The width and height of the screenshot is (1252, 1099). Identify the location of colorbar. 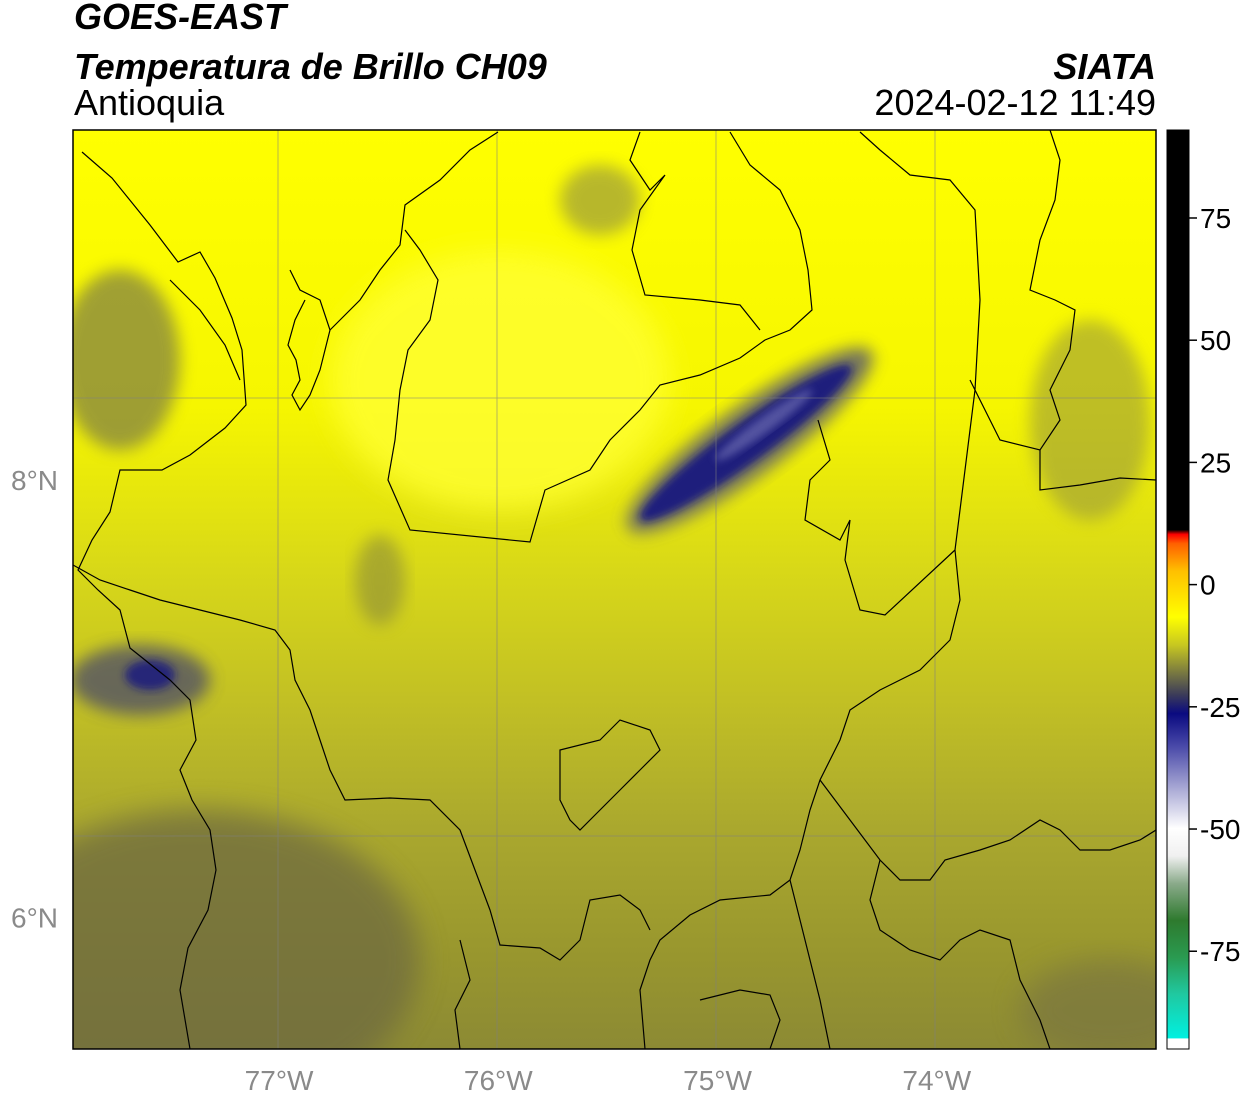
(1178, 589).